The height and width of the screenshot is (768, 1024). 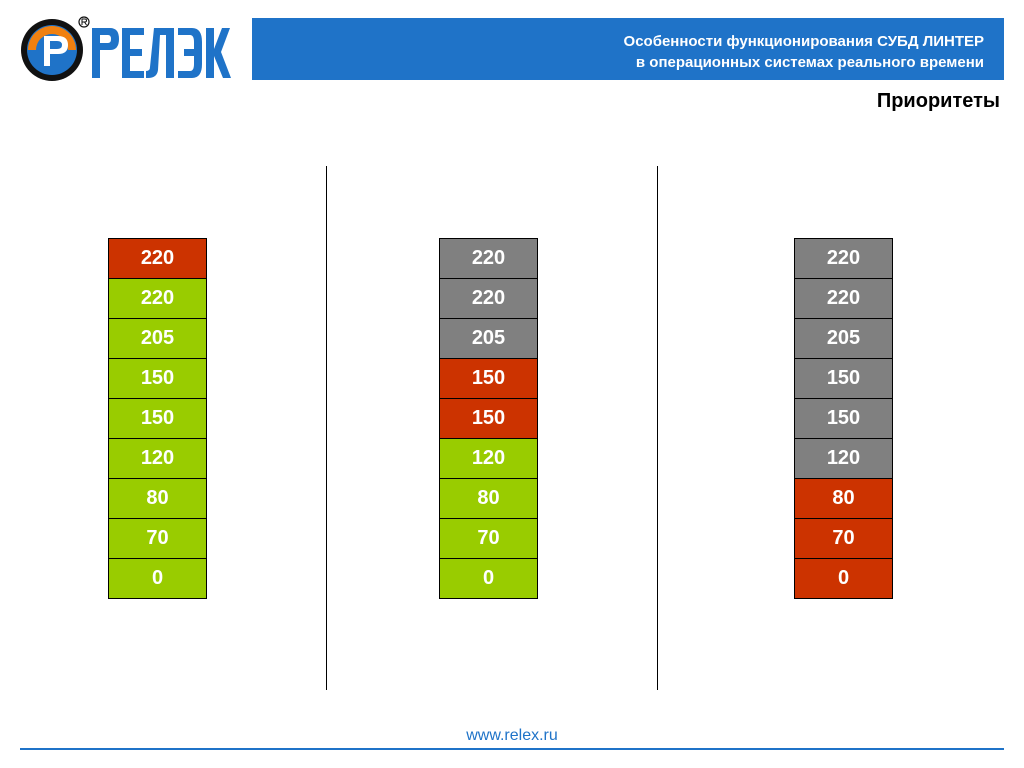 I want to click on header-title-line-1: Особенности функционирования СУБД ЛИНТЕР, so click(x=803, y=41).